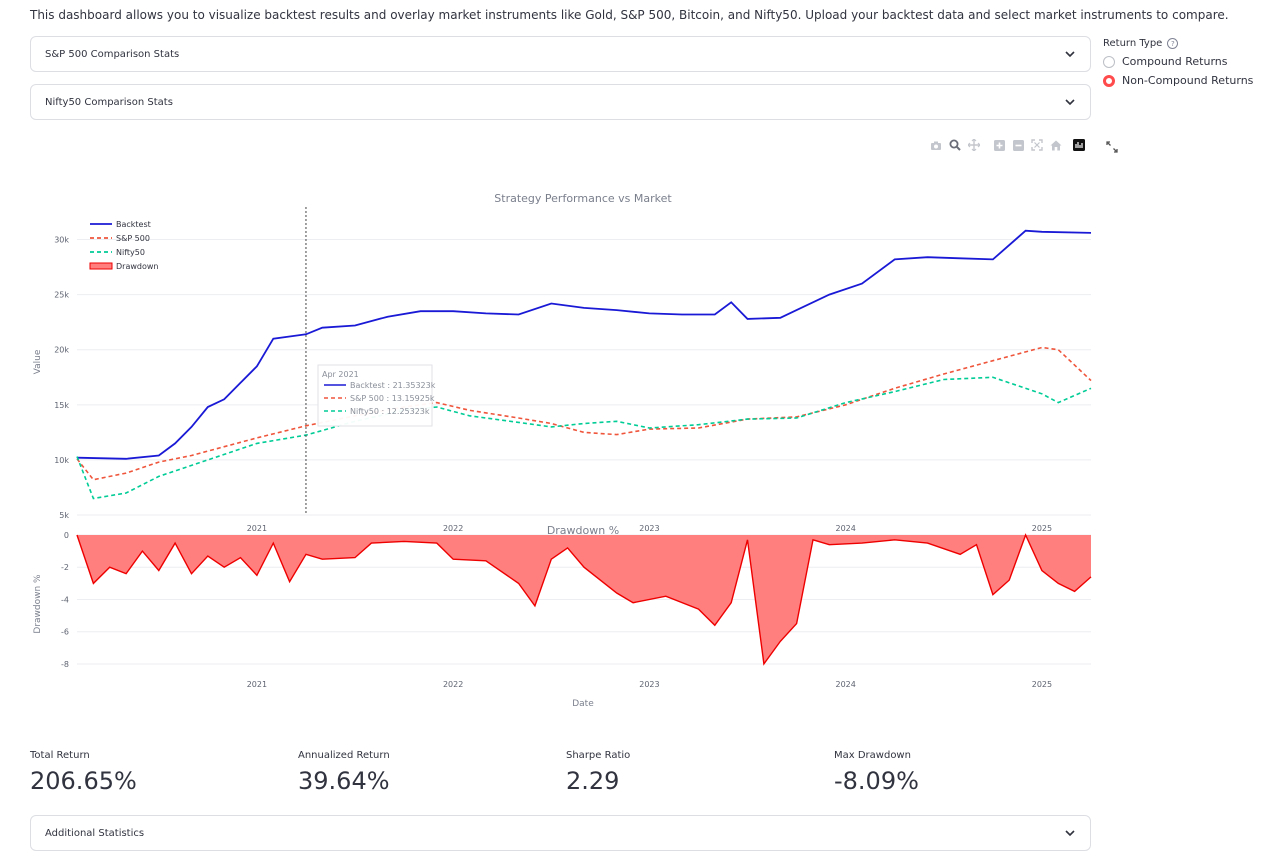  Describe the element at coordinates (955, 145) in the screenshot. I see `zoom-icon` at that location.